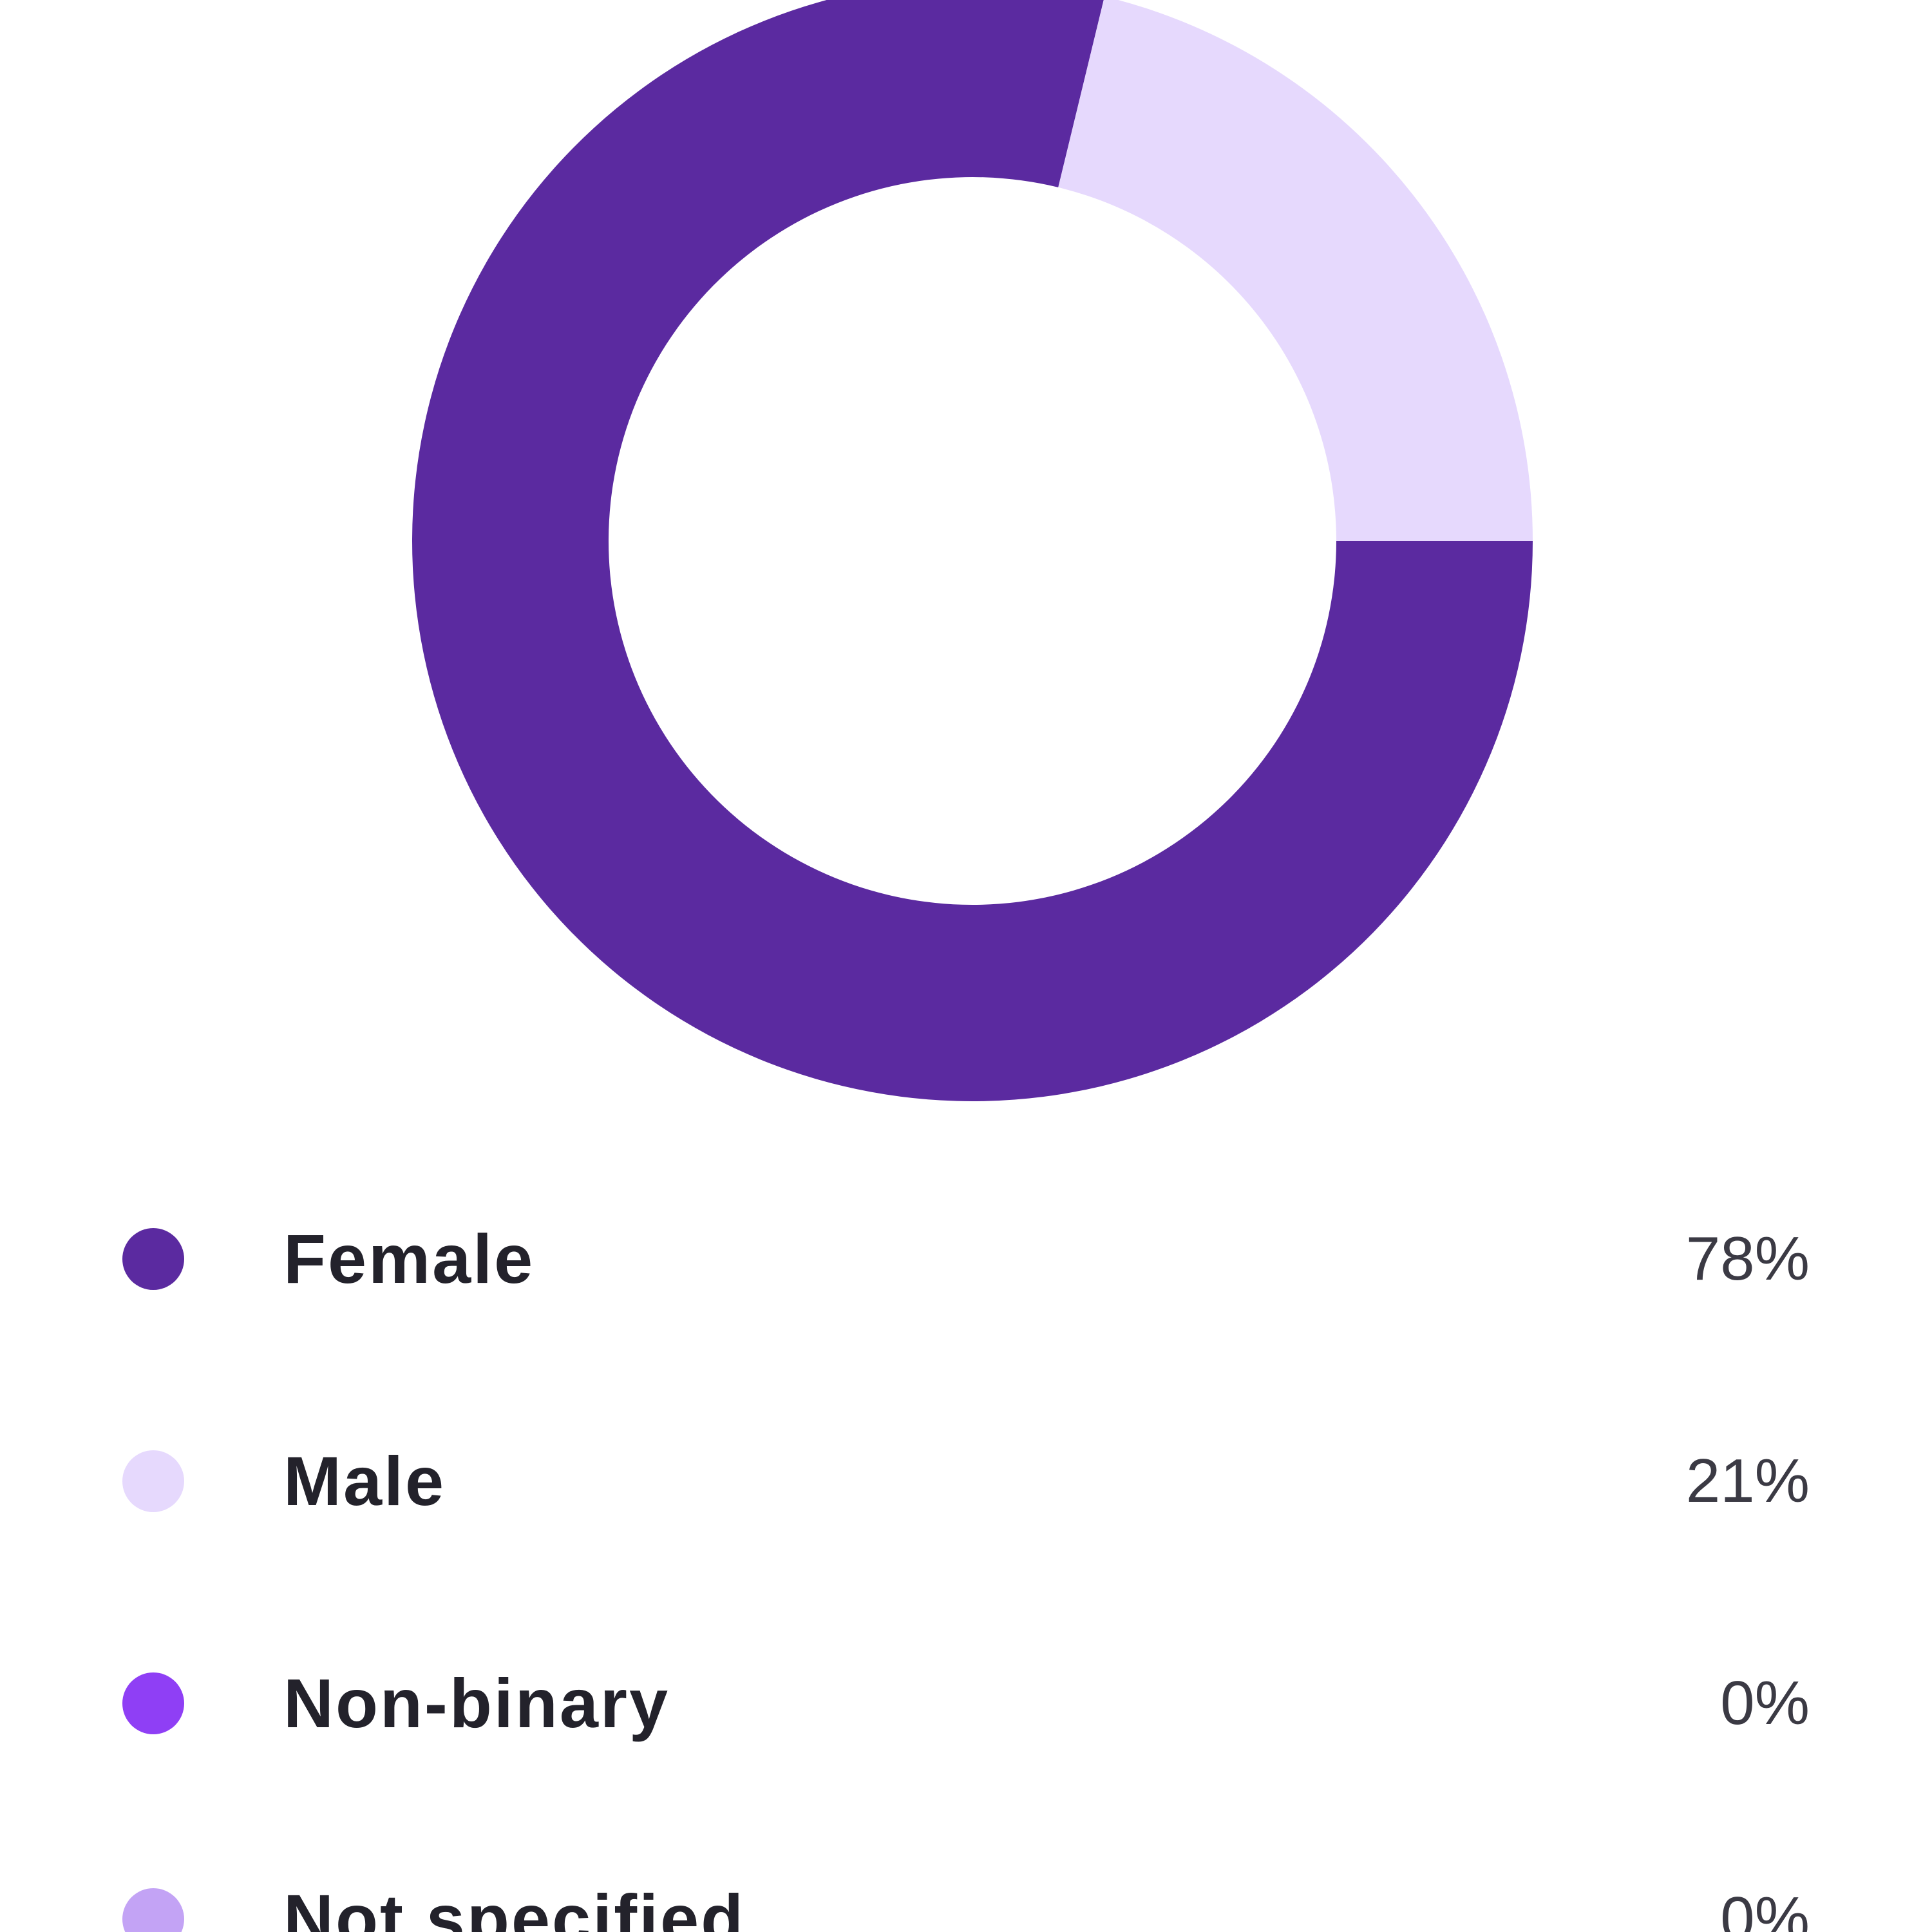  Describe the element at coordinates (1748, 1258) in the screenshot. I see `legend-value: 78%` at that location.